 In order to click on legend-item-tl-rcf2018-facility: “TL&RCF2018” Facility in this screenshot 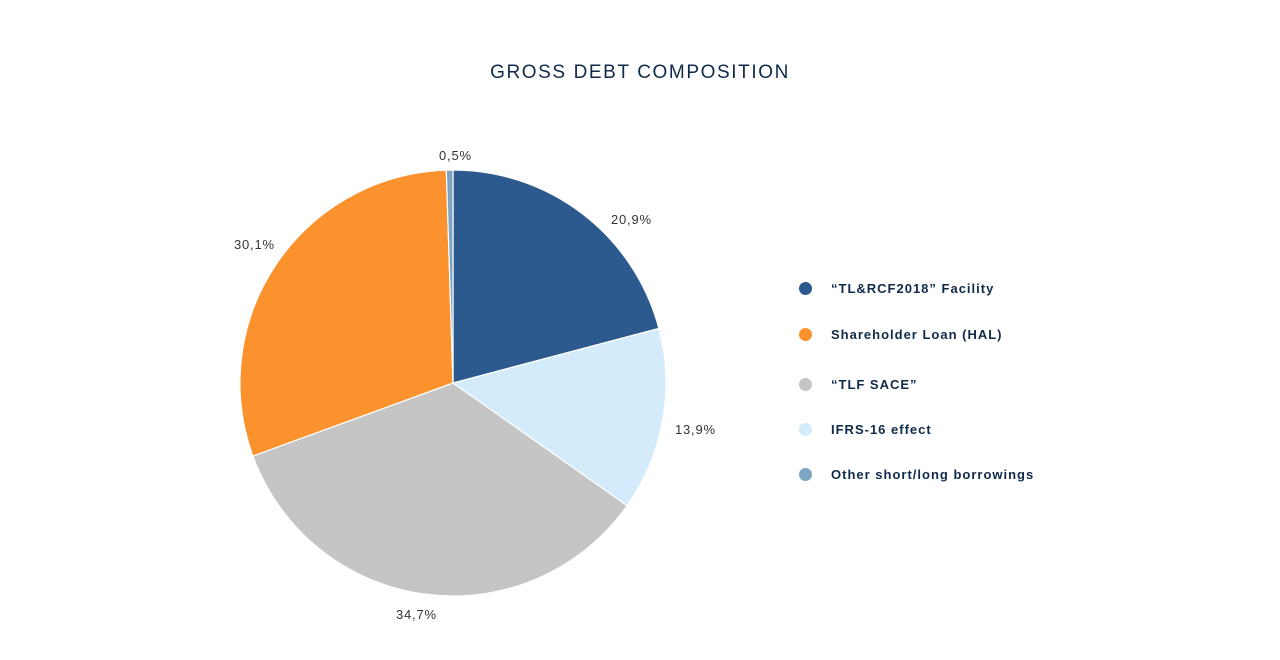, I will do `click(896, 288)`.